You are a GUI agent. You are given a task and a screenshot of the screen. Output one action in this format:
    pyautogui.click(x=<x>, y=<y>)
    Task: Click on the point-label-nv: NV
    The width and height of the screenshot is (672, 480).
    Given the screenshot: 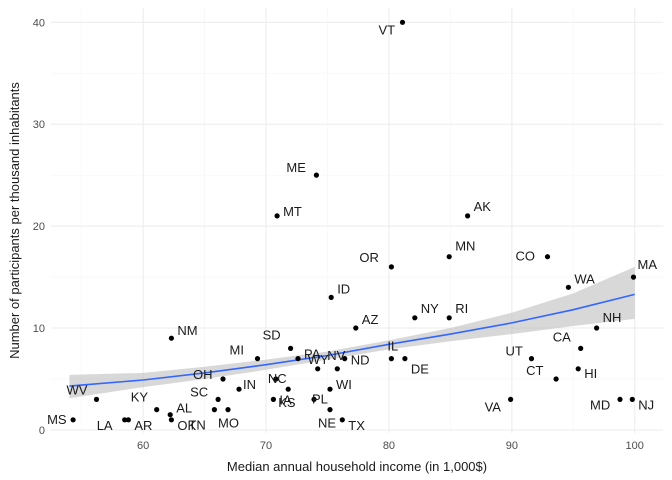 What is the action you would take?
    pyautogui.click(x=336, y=355)
    